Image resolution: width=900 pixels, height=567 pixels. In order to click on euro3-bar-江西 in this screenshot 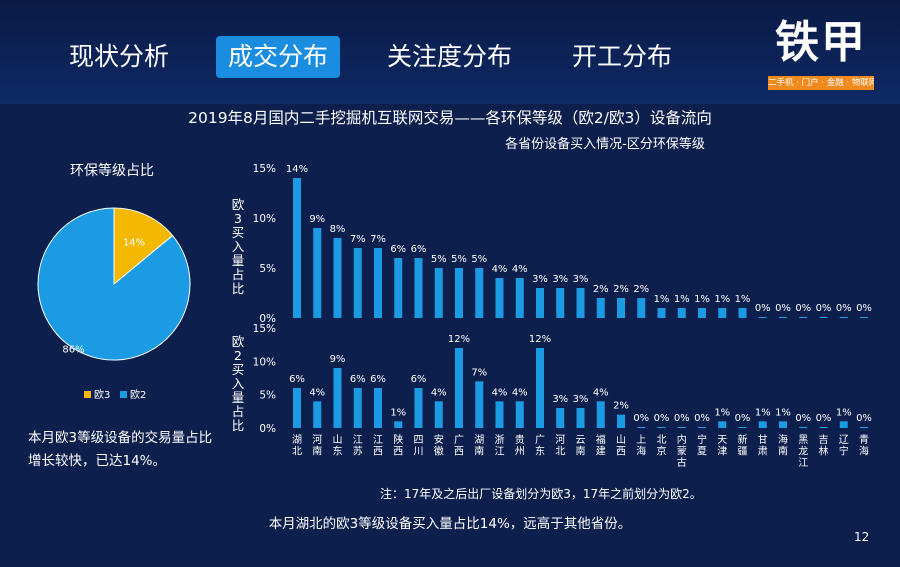, I will do `click(378, 283)`.